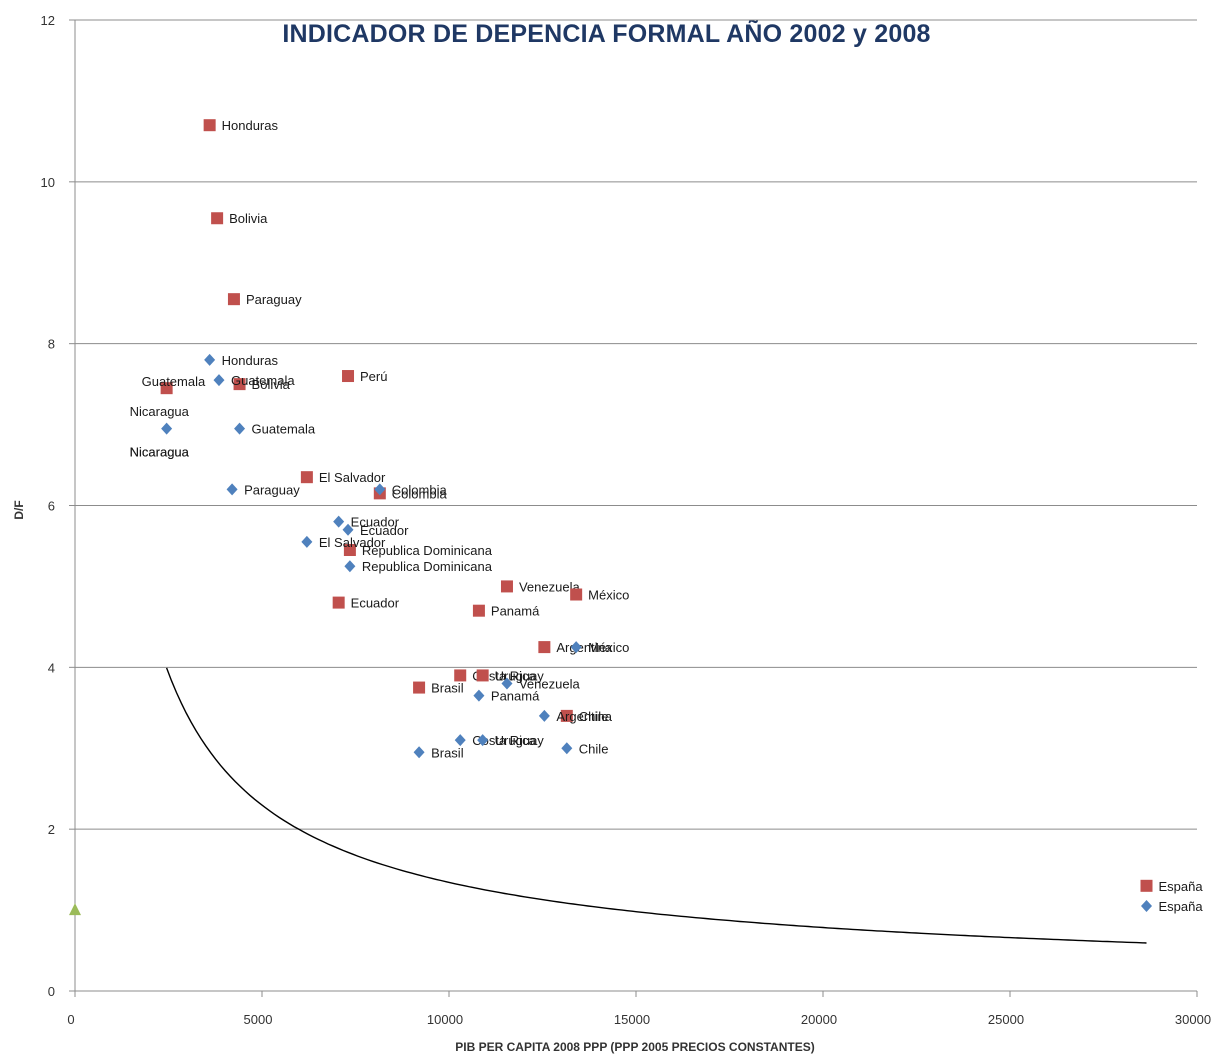 The width and height of the screenshot is (1221, 1060). I want to click on data-label: Uruguay, so click(520, 740).